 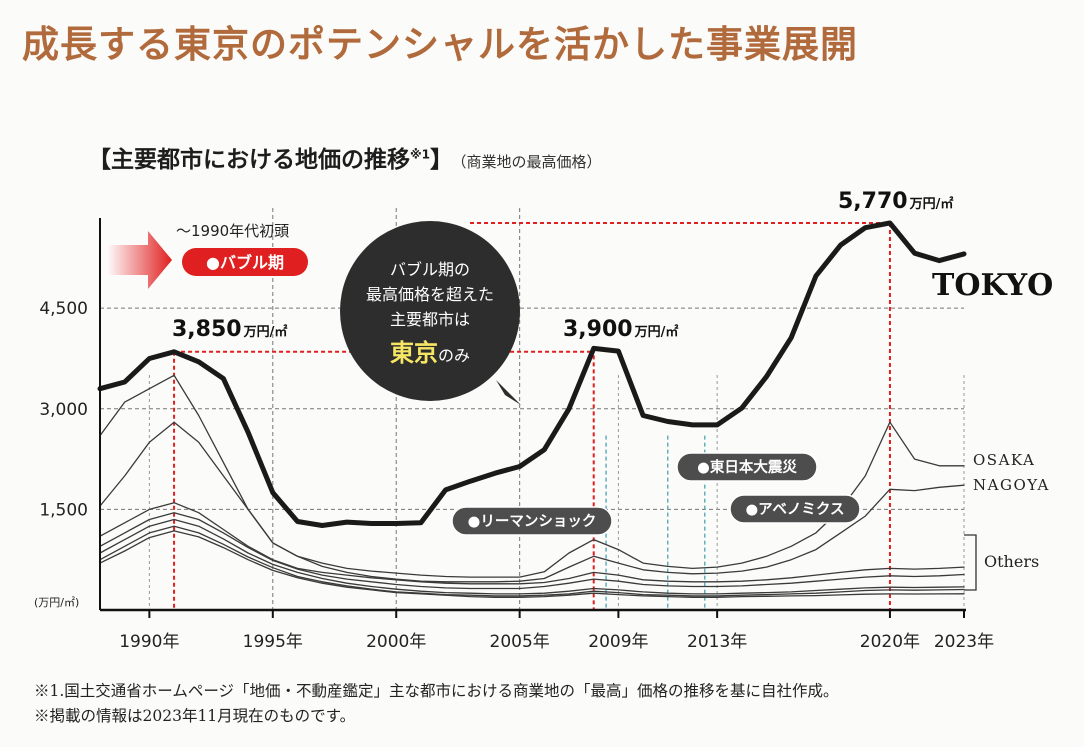 I want to click on chart-subtitle: 【主要都市における地価の推移※1】 （商業地の最高価格）, so click(x=345, y=157).